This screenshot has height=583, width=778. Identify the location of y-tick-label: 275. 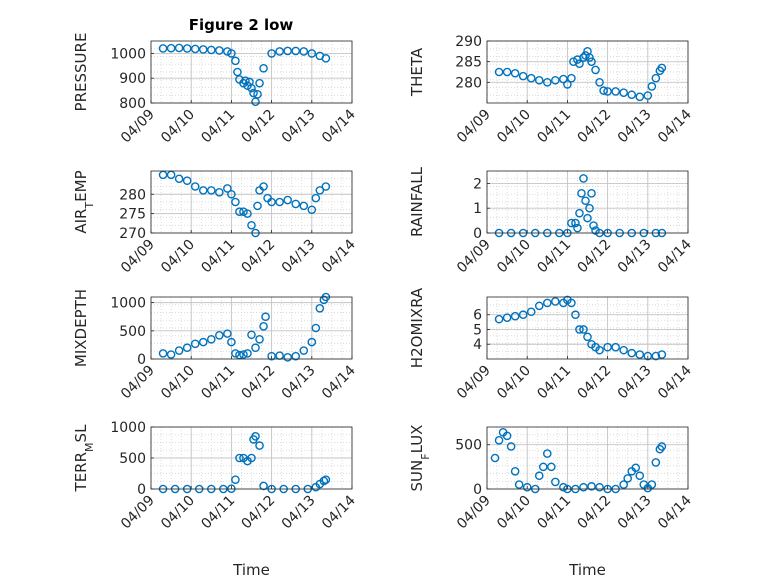
(132, 215).